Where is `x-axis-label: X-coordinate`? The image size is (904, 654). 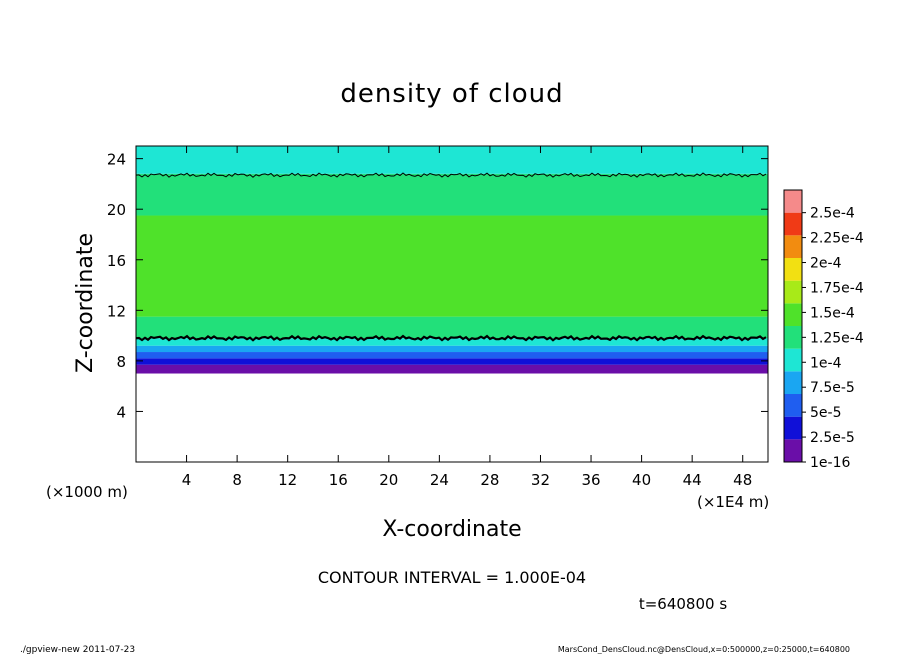 x-axis-label: X-coordinate is located at coordinates (451, 529).